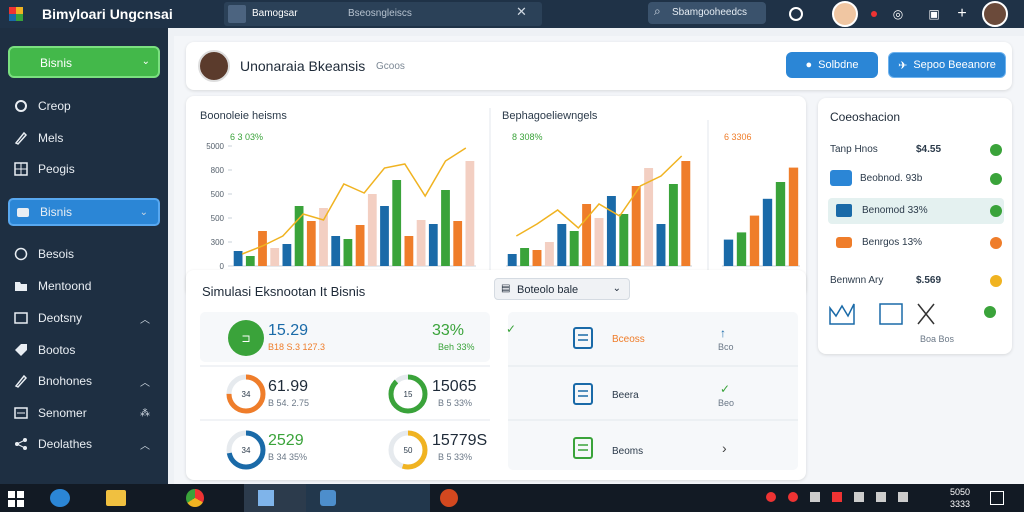  Describe the element at coordinates (408, 450) in the screenshot. I see `sim-gauge-3b-arc` at that location.